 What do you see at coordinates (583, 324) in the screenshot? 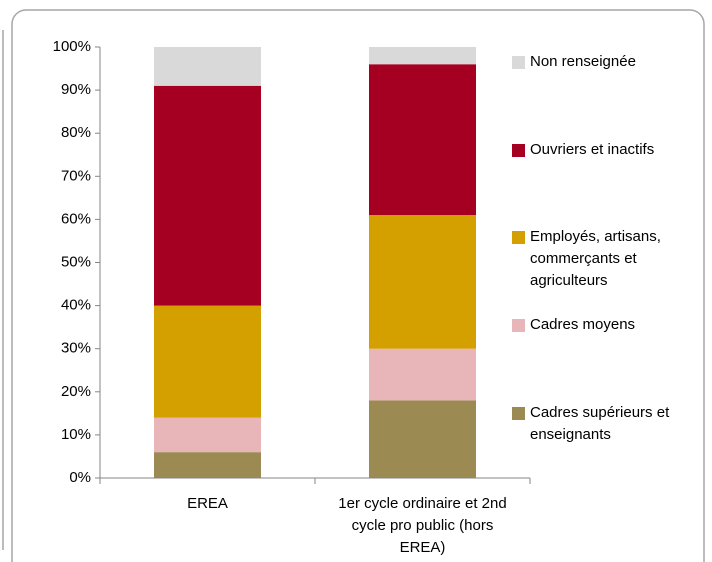
I see `legend-label: Cadres moyens` at bounding box center [583, 324].